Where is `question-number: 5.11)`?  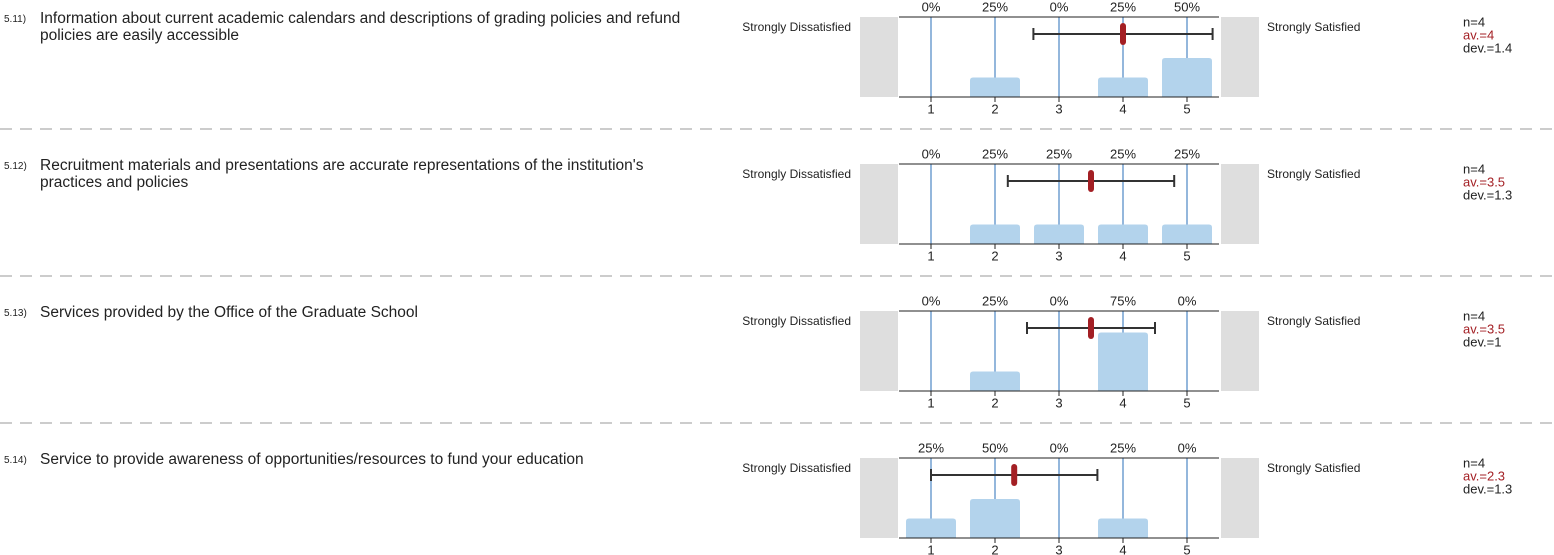
question-number: 5.11) is located at coordinates (15, 19).